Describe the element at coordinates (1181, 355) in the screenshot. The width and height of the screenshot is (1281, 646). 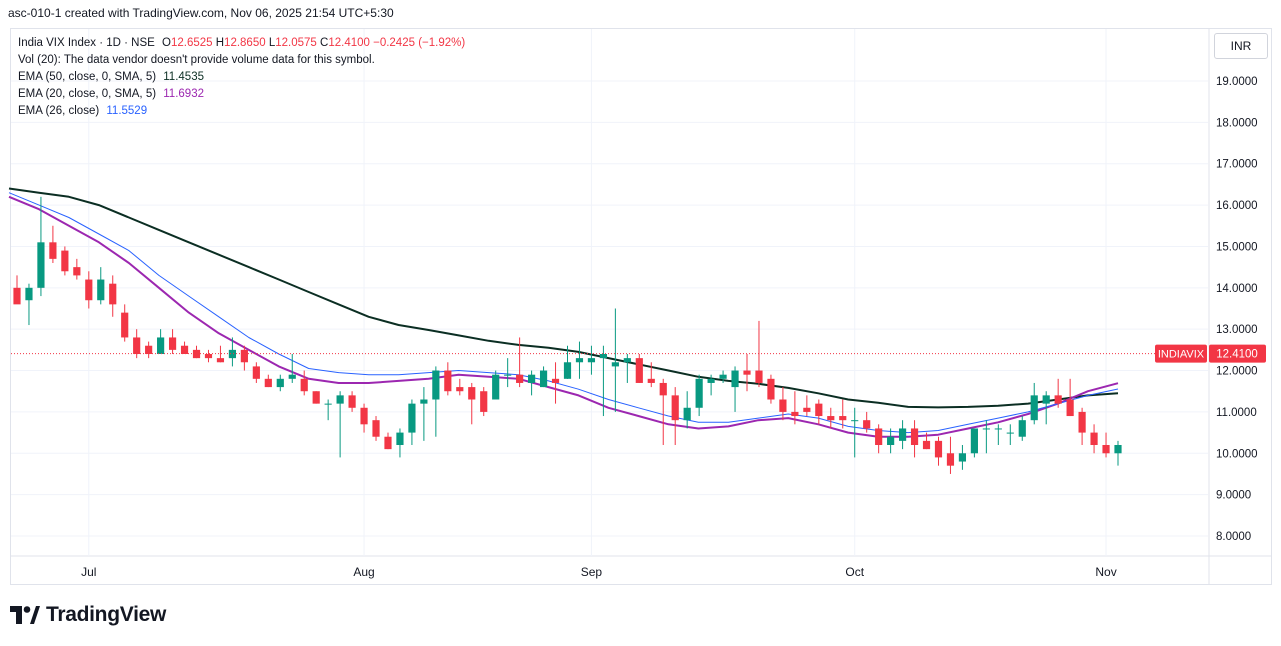
I see `symbol-tag: INDIAVIX` at that location.